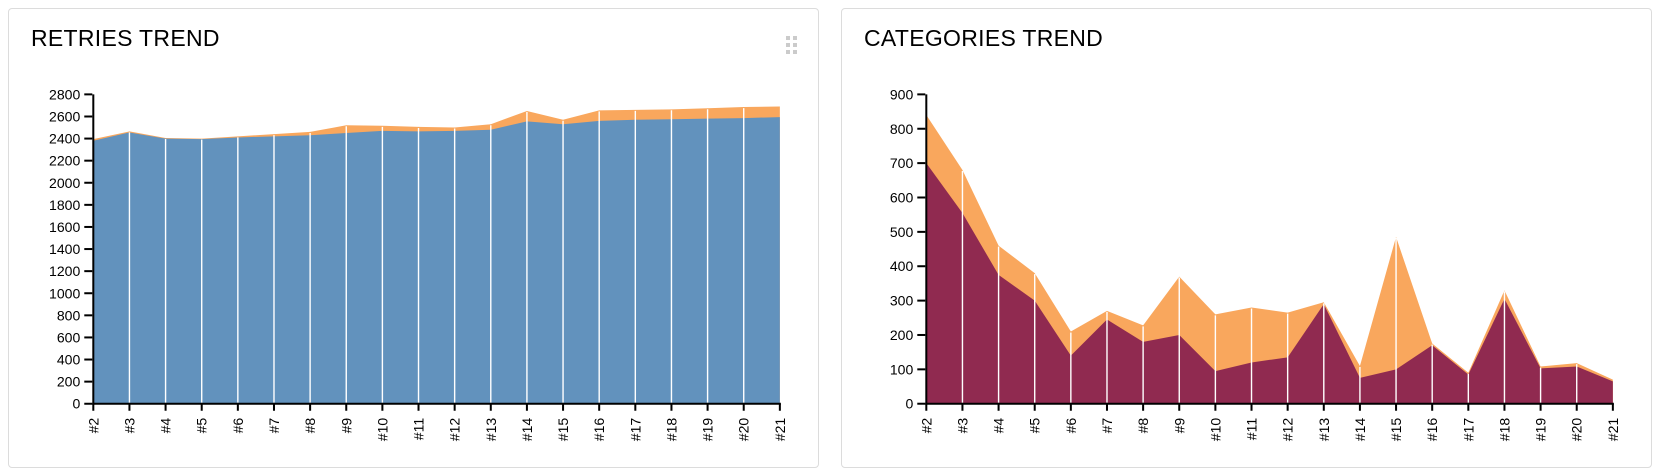 This screenshot has height=476, width=1660. What do you see at coordinates (64, 249) in the screenshot?
I see `svg-text: 1400` at bounding box center [64, 249].